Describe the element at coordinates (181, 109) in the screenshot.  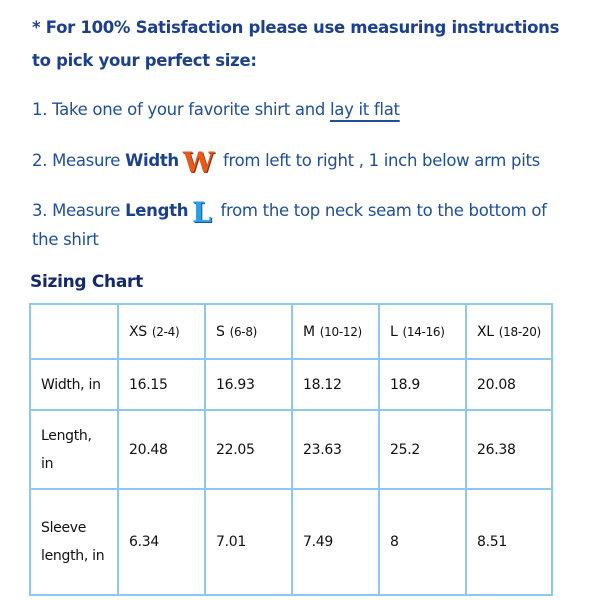
I see `step-1-text: 1. Take one of your favorite shirt and` at that location.